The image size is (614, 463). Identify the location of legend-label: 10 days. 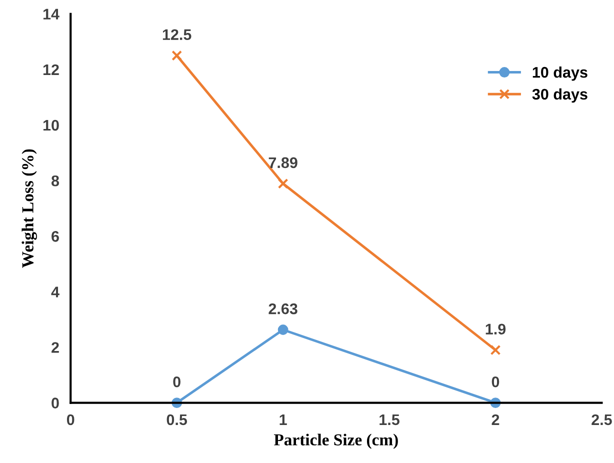
(560, 73).